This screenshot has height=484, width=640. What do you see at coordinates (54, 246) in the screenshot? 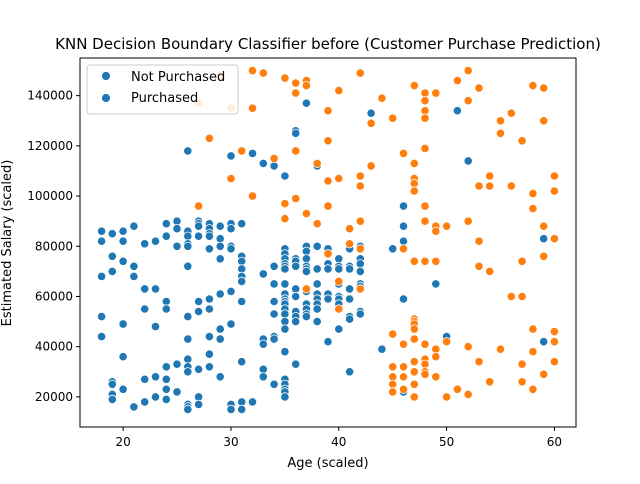
I see `y-tick-label: 80000` at bounding box center [54, 246].